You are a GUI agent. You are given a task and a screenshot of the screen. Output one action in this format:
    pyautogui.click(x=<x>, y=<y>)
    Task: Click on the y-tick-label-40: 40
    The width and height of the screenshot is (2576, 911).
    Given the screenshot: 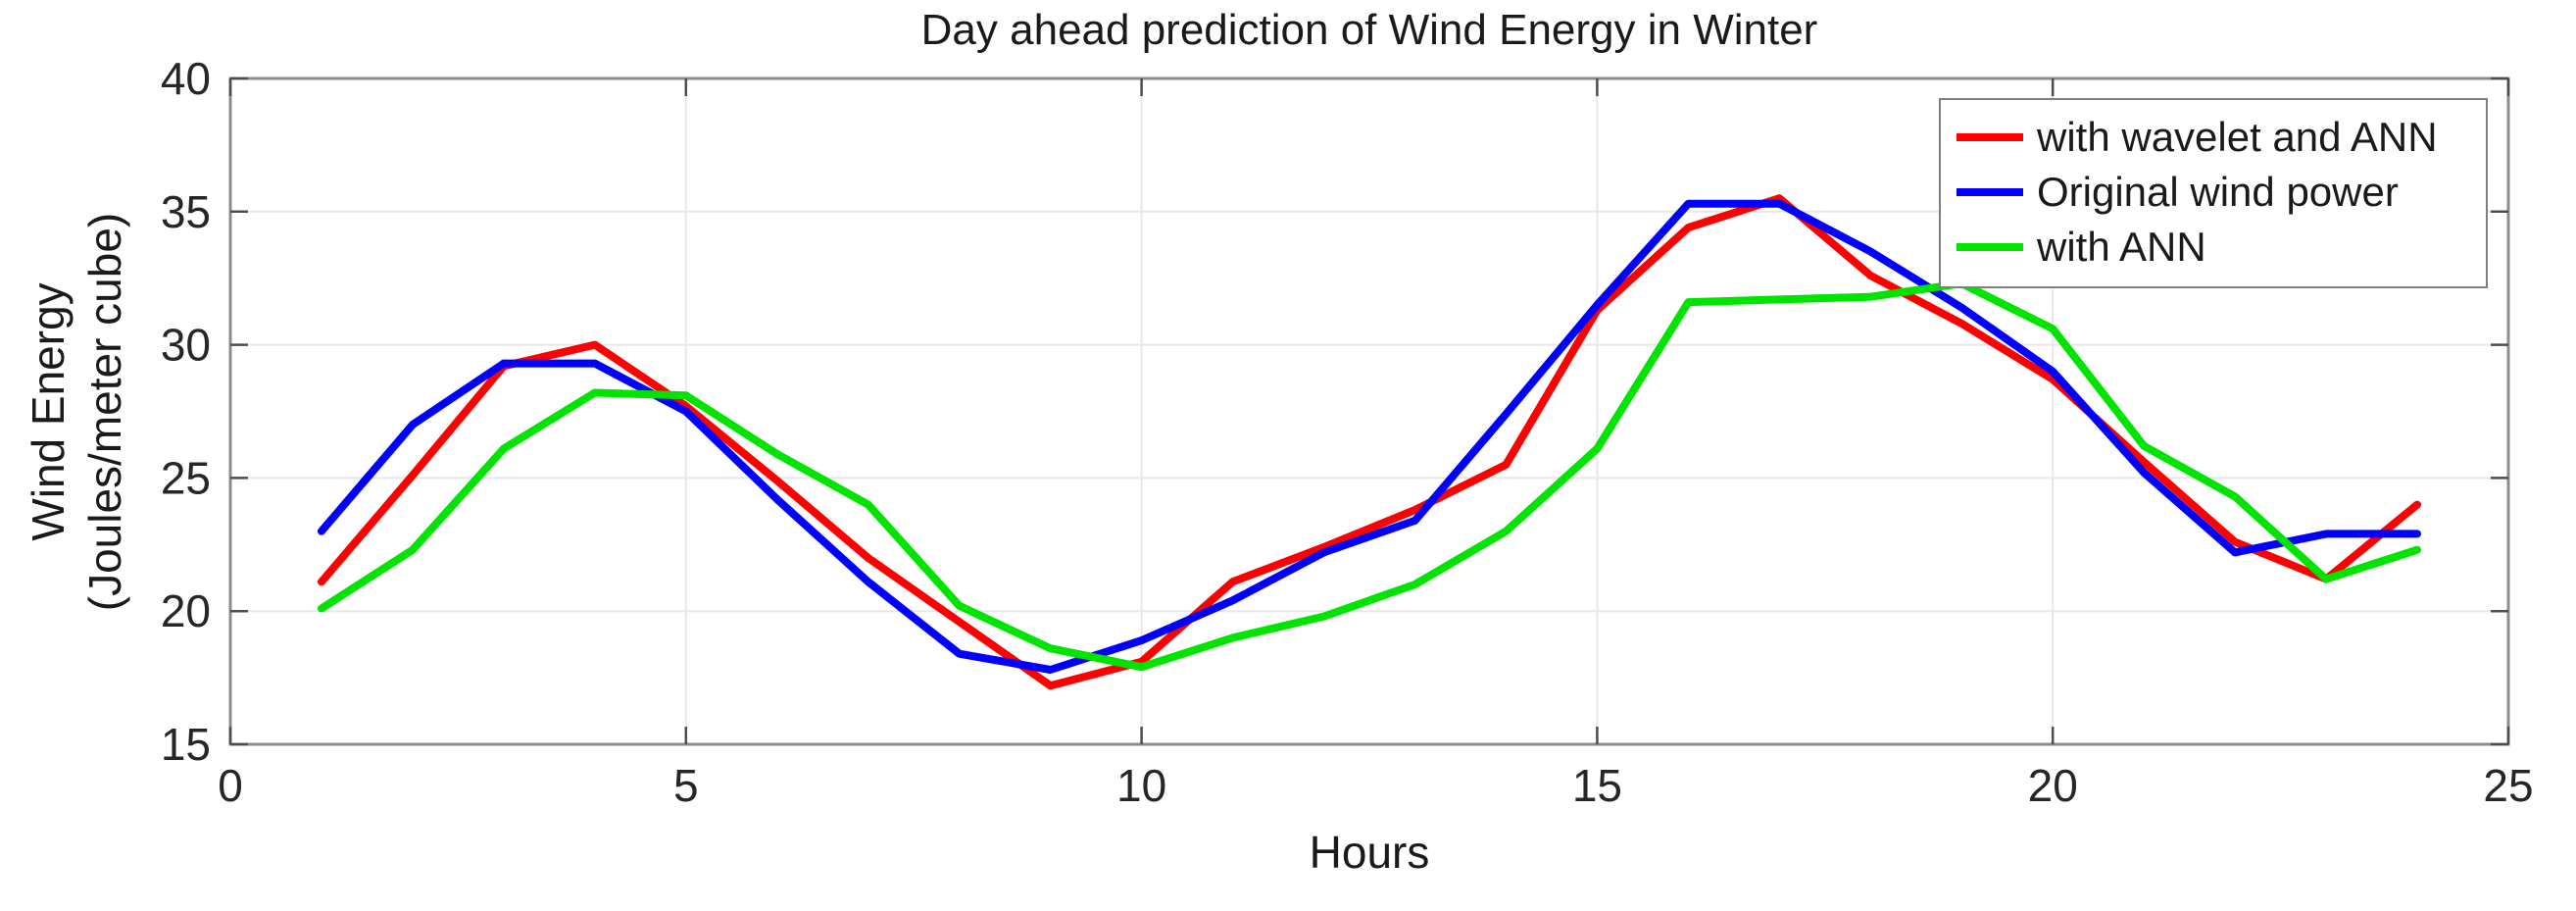 What is the action you would take?
    pyautogui.click(x=186, y=78)
    